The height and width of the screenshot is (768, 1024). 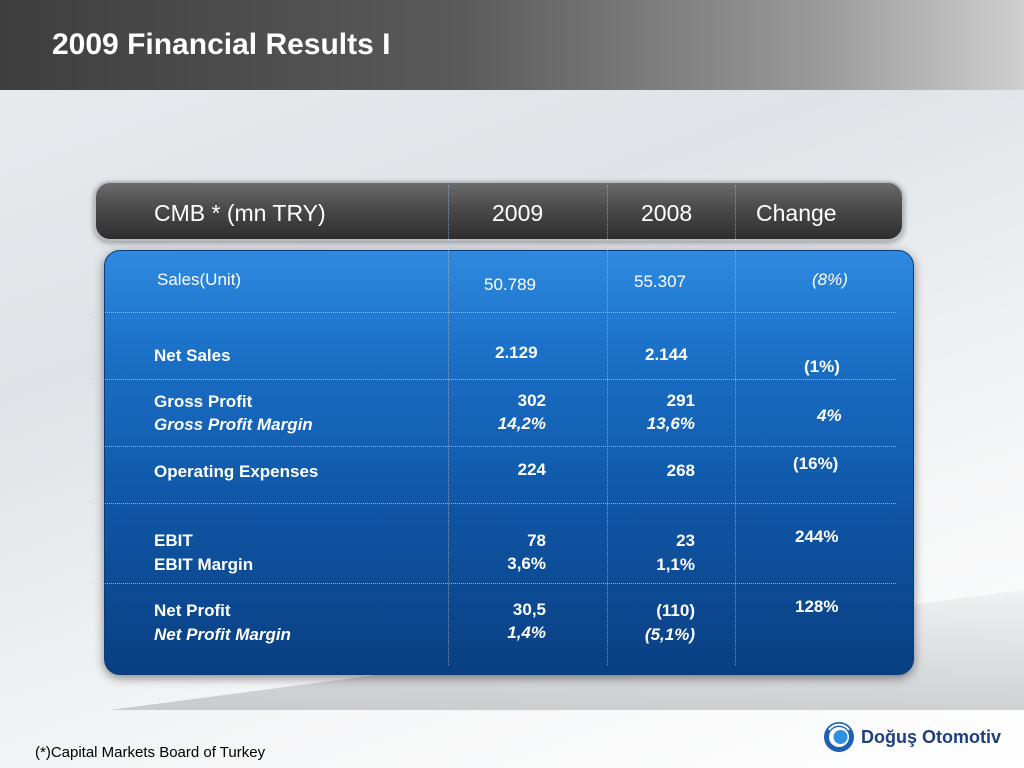 I want to click on row-label-operating-expenses: Operating Expenses, so click(x=236, y=471).